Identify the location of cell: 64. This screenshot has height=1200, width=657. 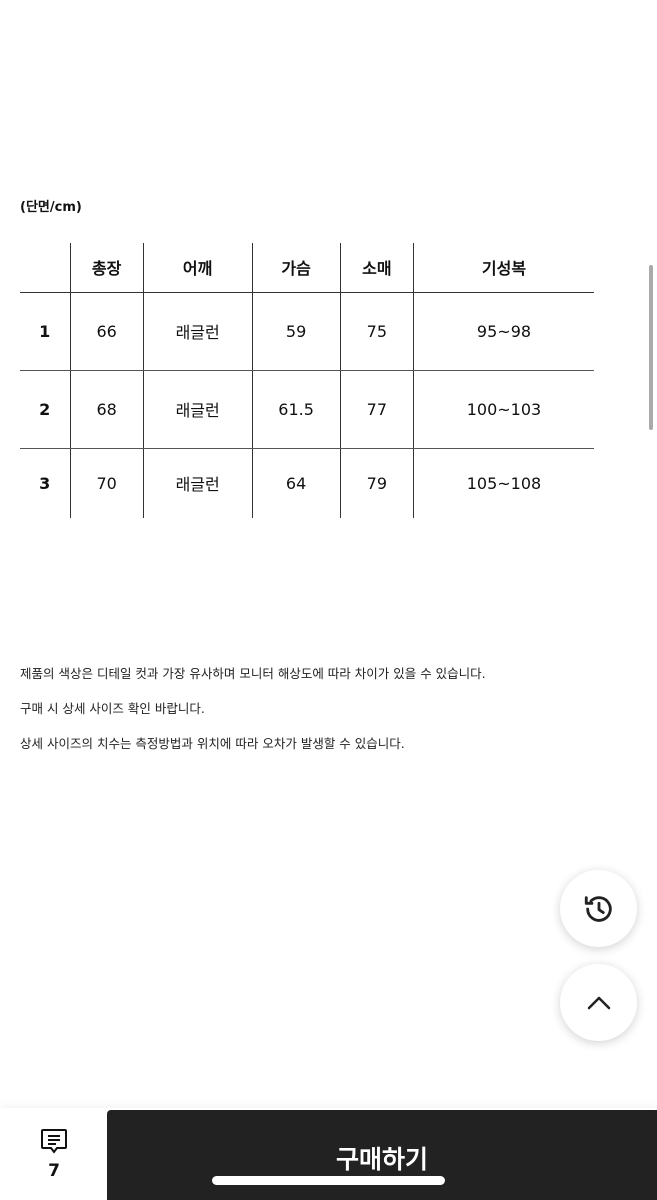
(296, 483).